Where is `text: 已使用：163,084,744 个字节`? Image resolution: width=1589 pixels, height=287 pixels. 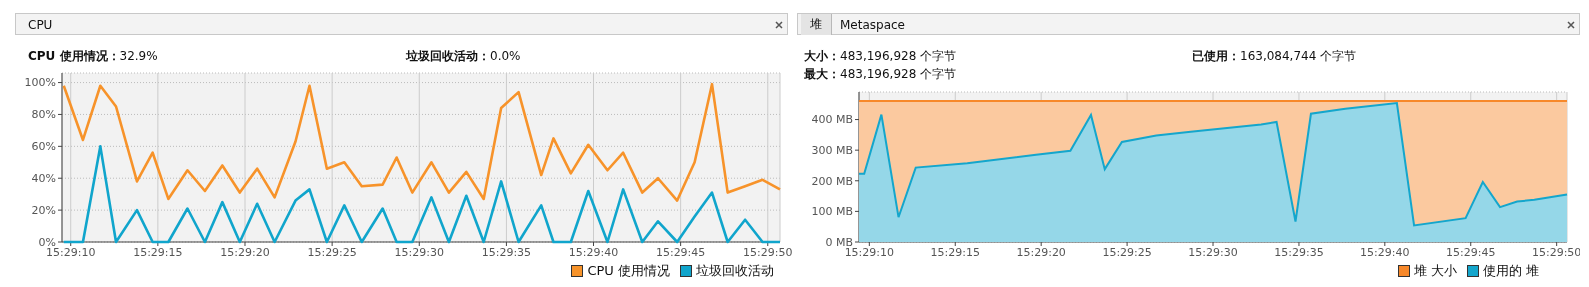 text: 已使用：163,084,744 个字节 is located at coordinates (1274, 56).